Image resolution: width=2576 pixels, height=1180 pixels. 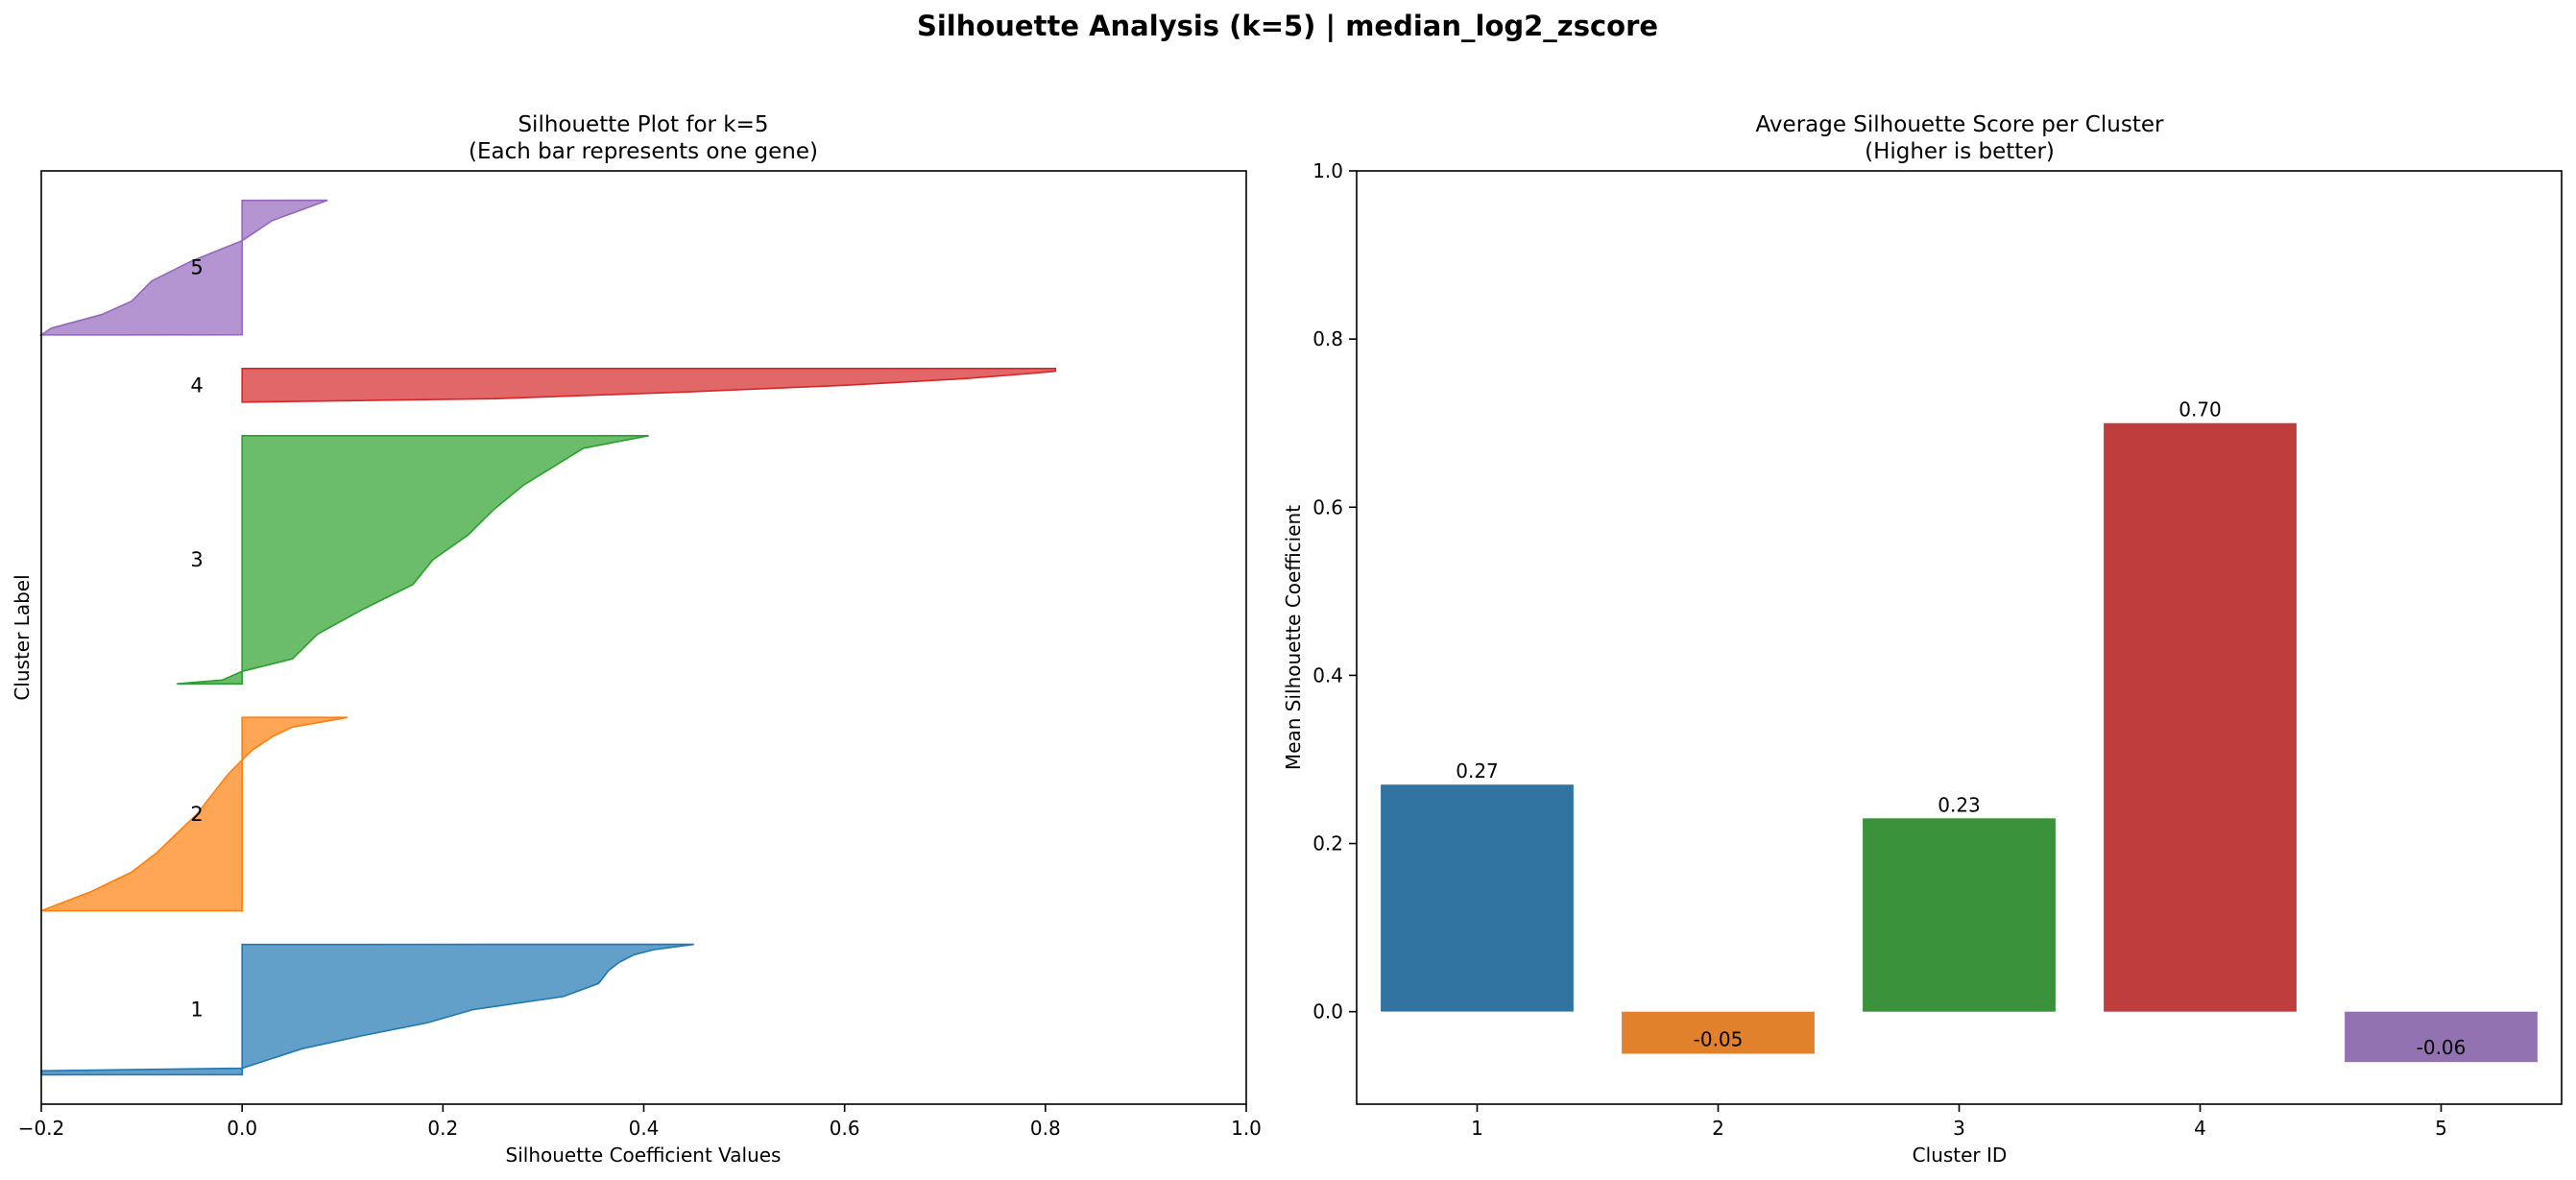 What do you see at coordinates (1718, 1128) in the screenshot?
I see `average-x-tick-label: 2` at bounding box center [1718, 1128].